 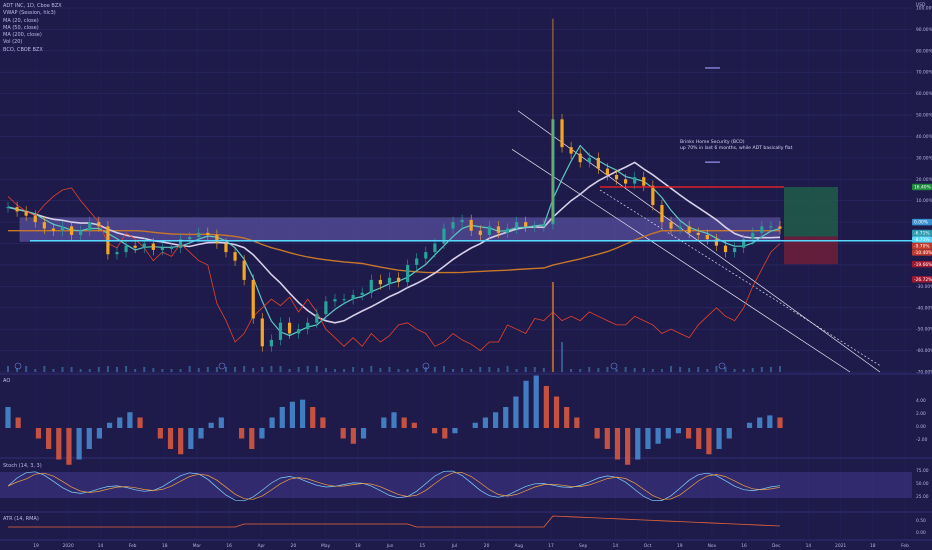 I want to click on legend-vwap: VWAP (Session, hlc3), so click(x=29, y=13).